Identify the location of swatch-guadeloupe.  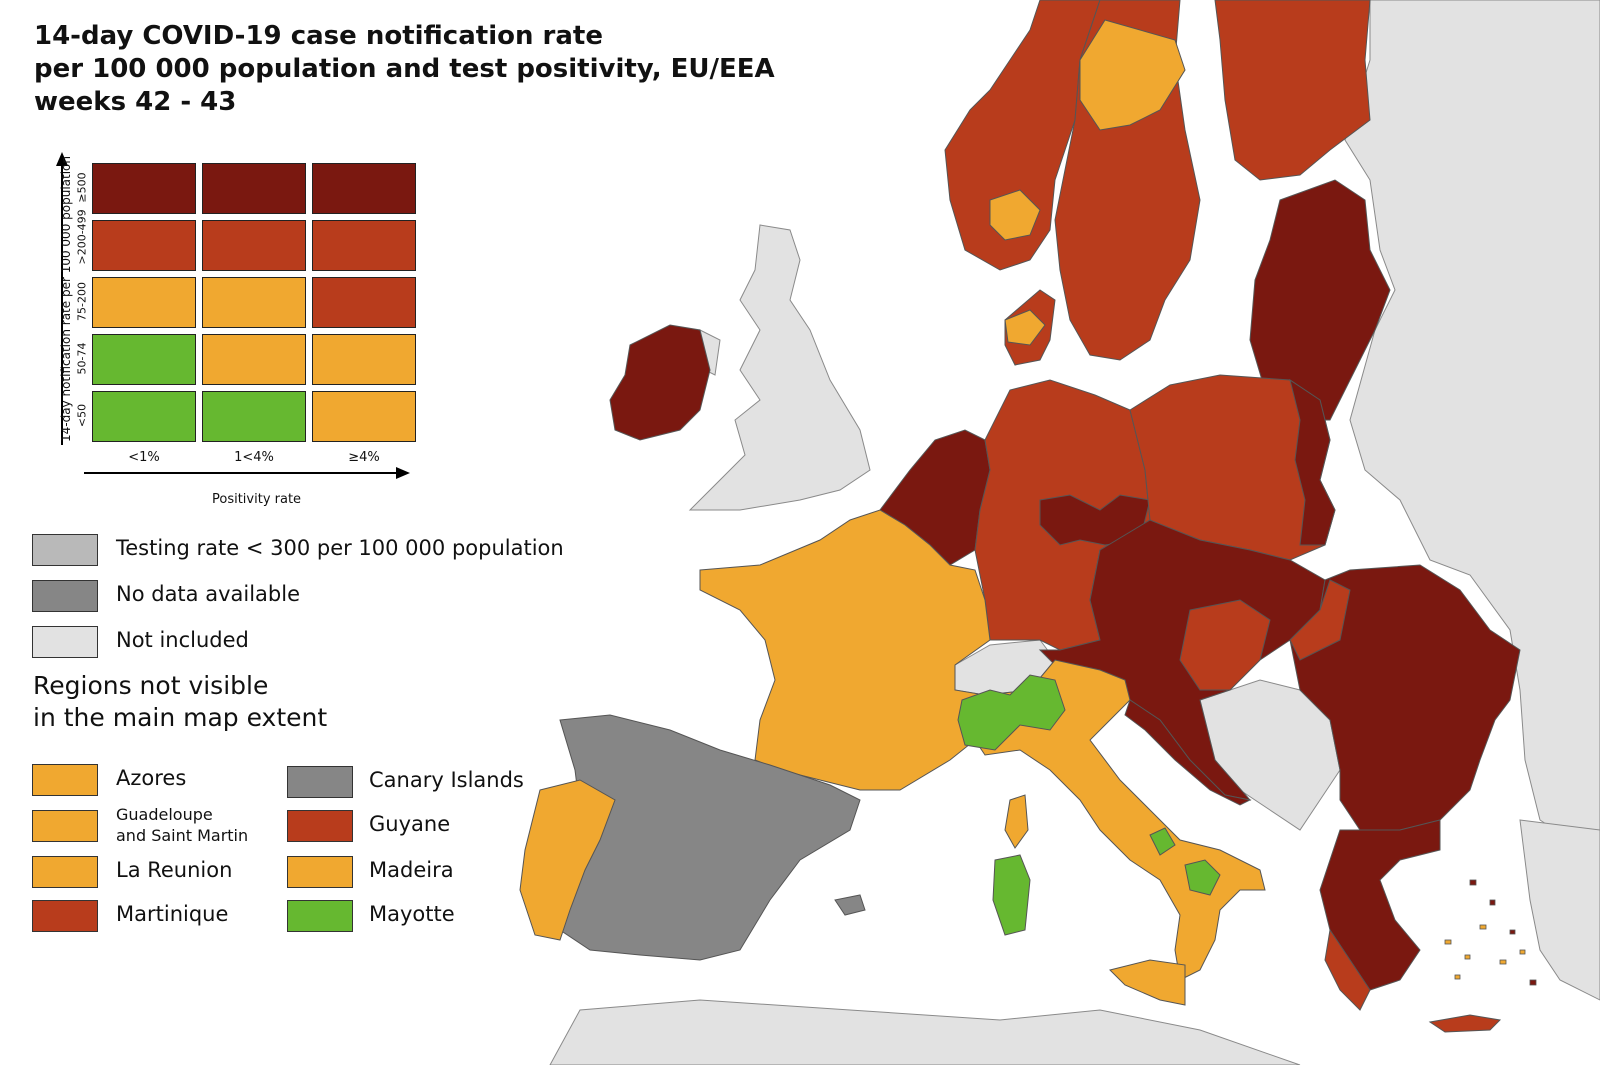
(65, 826).